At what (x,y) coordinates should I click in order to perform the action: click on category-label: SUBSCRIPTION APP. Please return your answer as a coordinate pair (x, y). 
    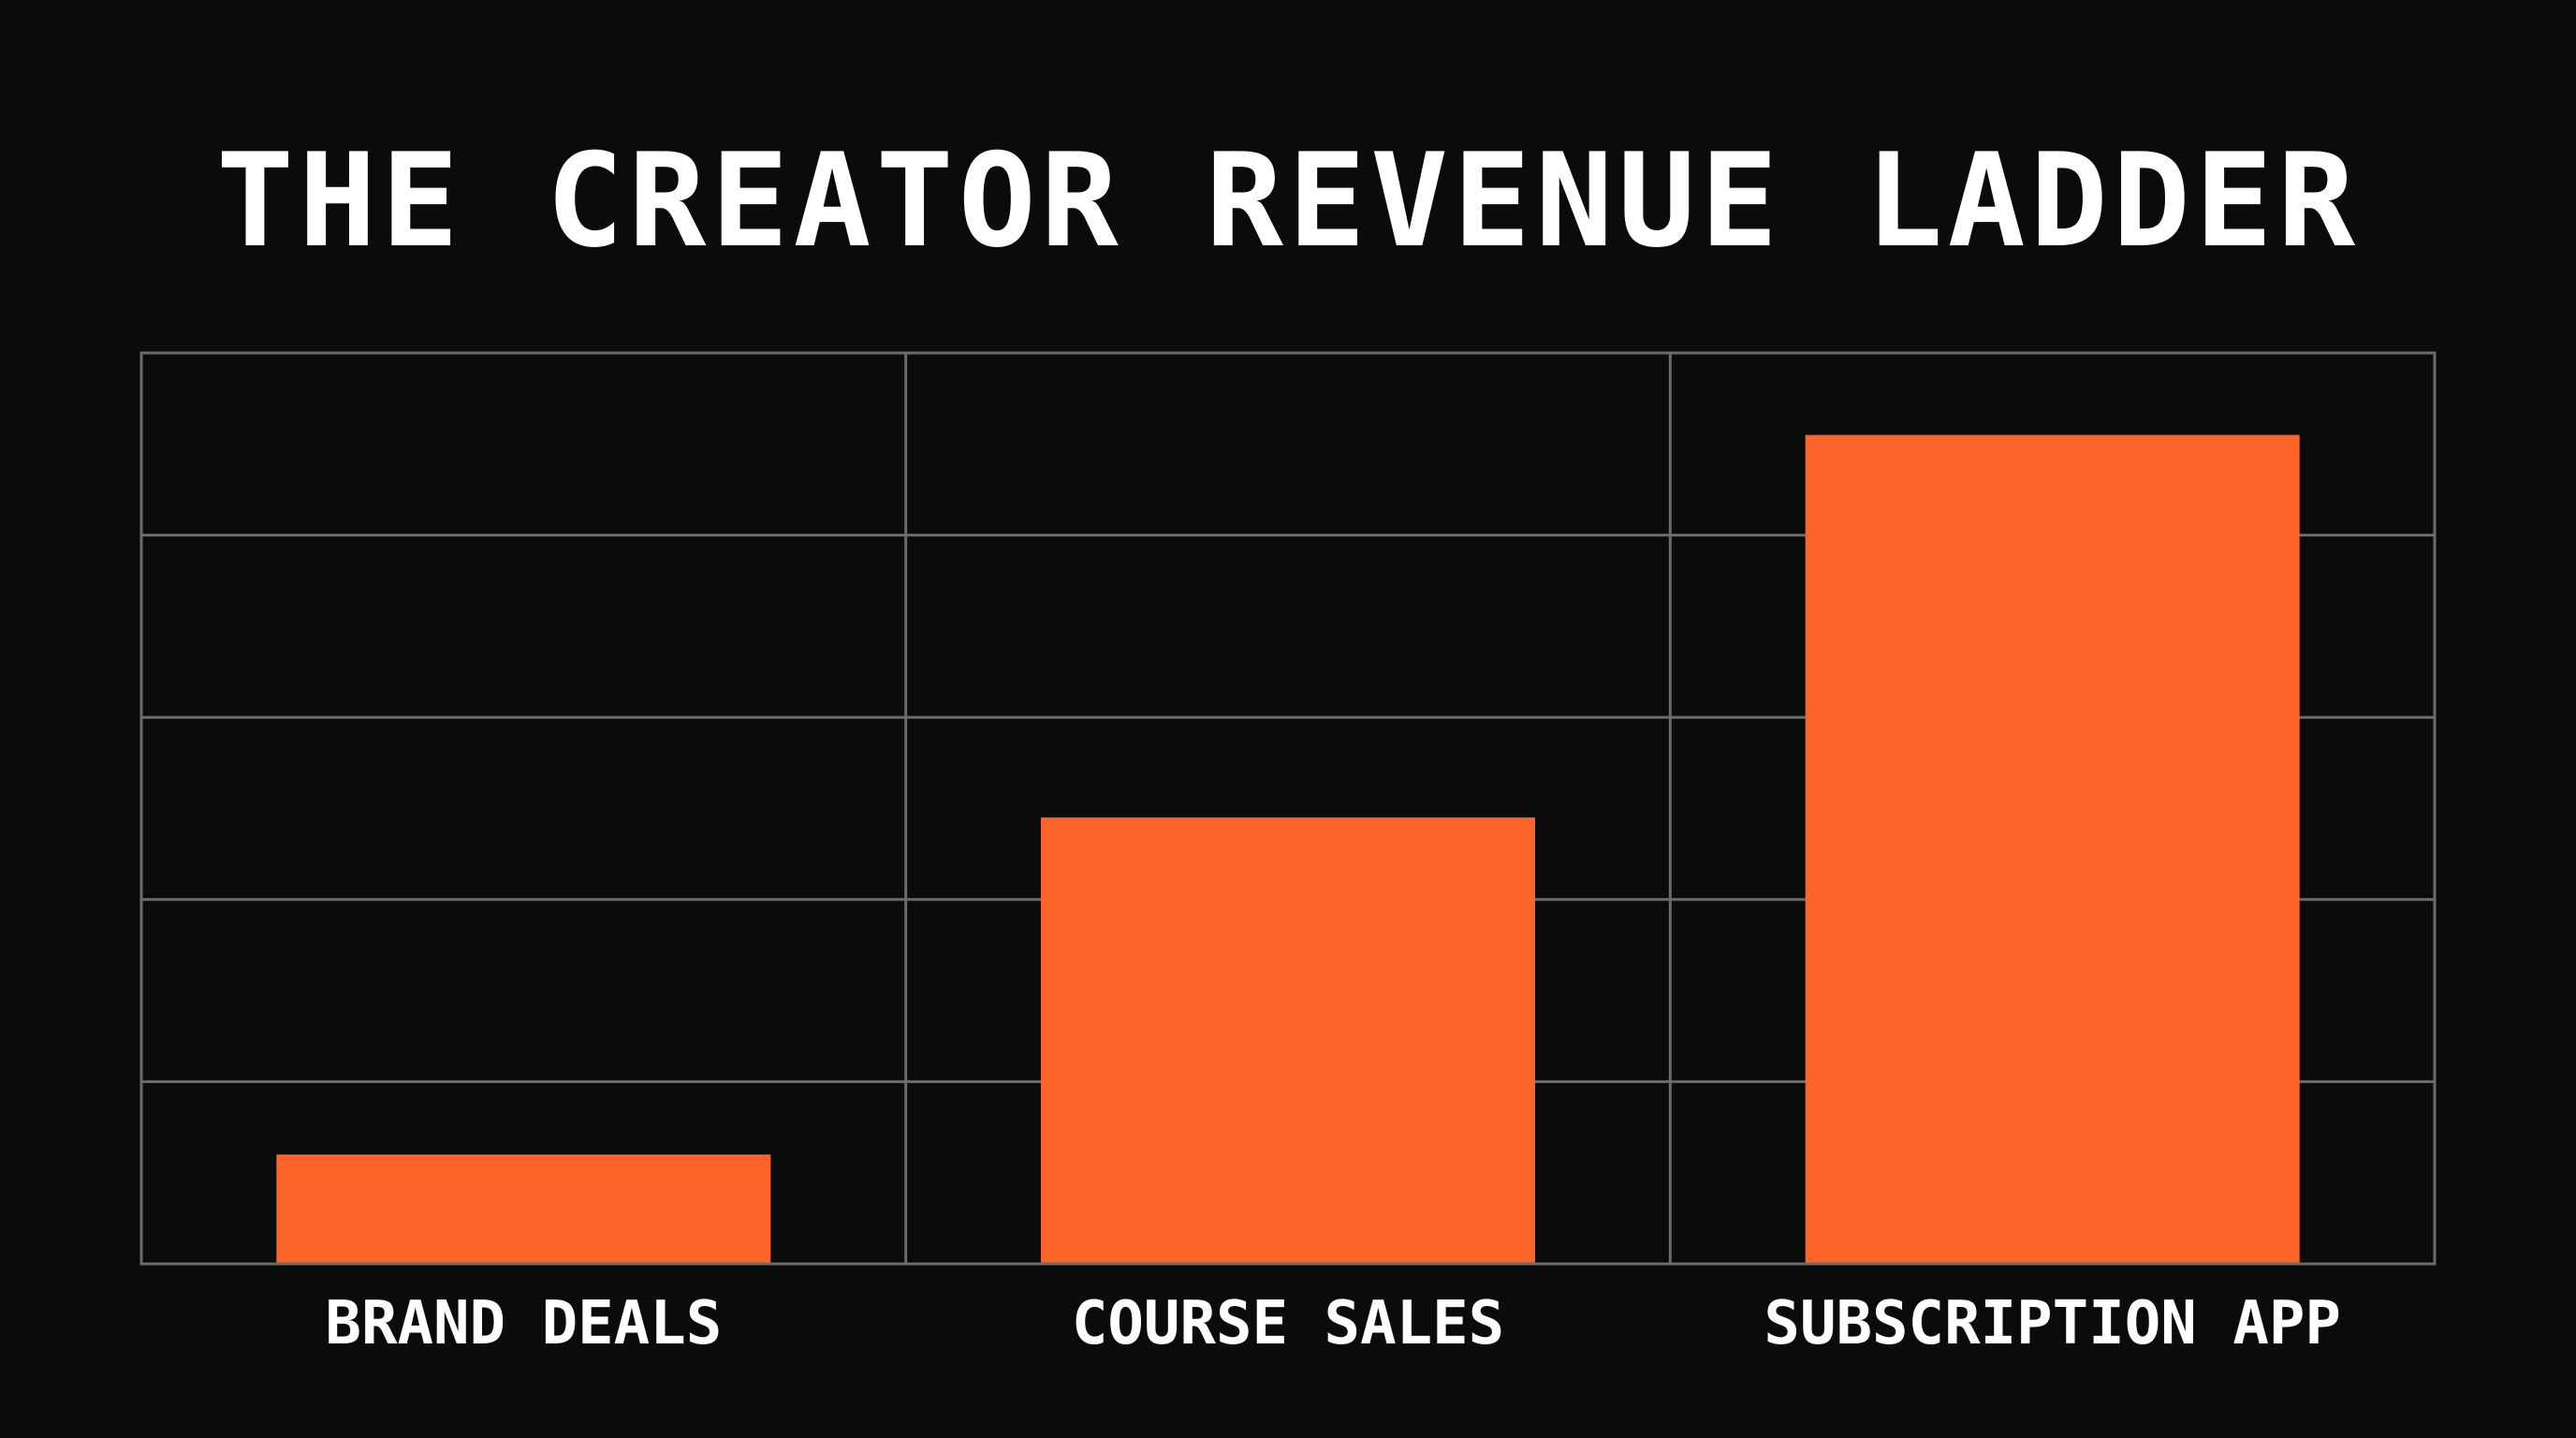
    Looking at the image, I should click on (2052, 1323).